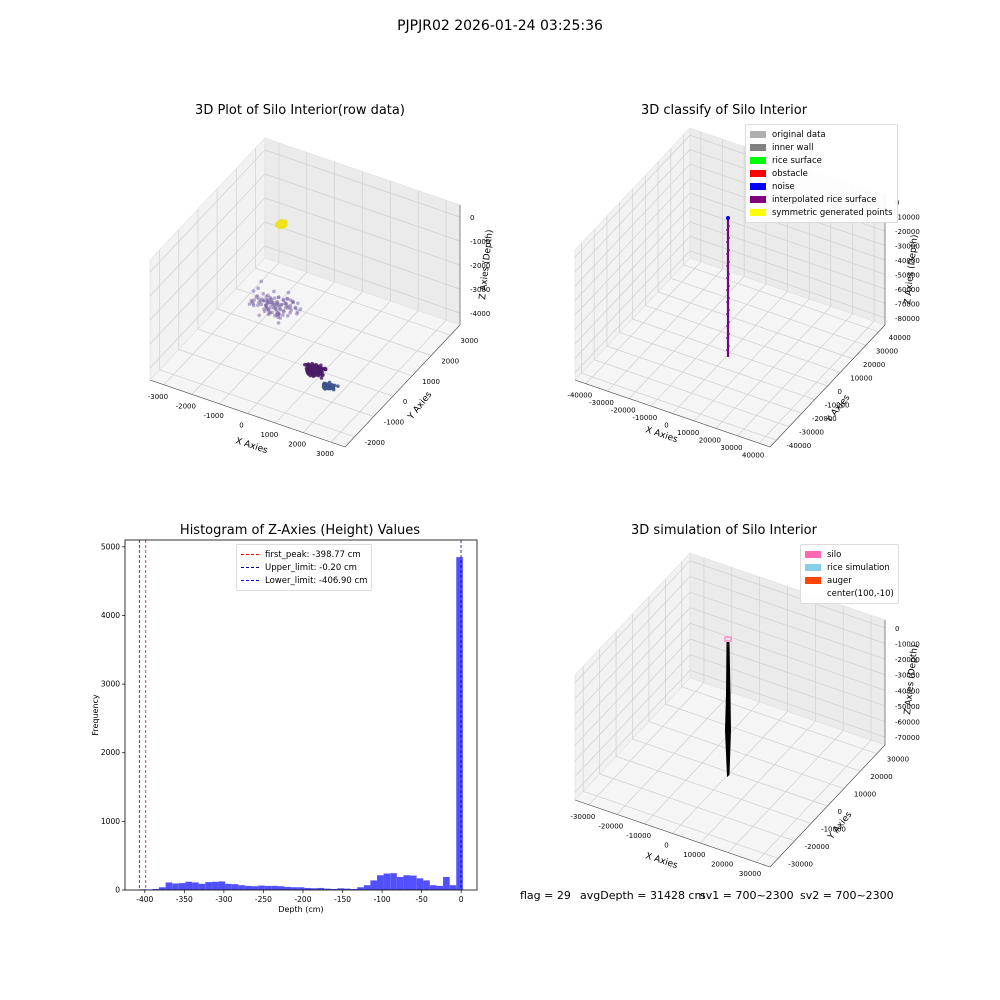 The height and width of the screenshot is (1000, 1000). I want to click on legend-item: inner wall, so click(821, 147).